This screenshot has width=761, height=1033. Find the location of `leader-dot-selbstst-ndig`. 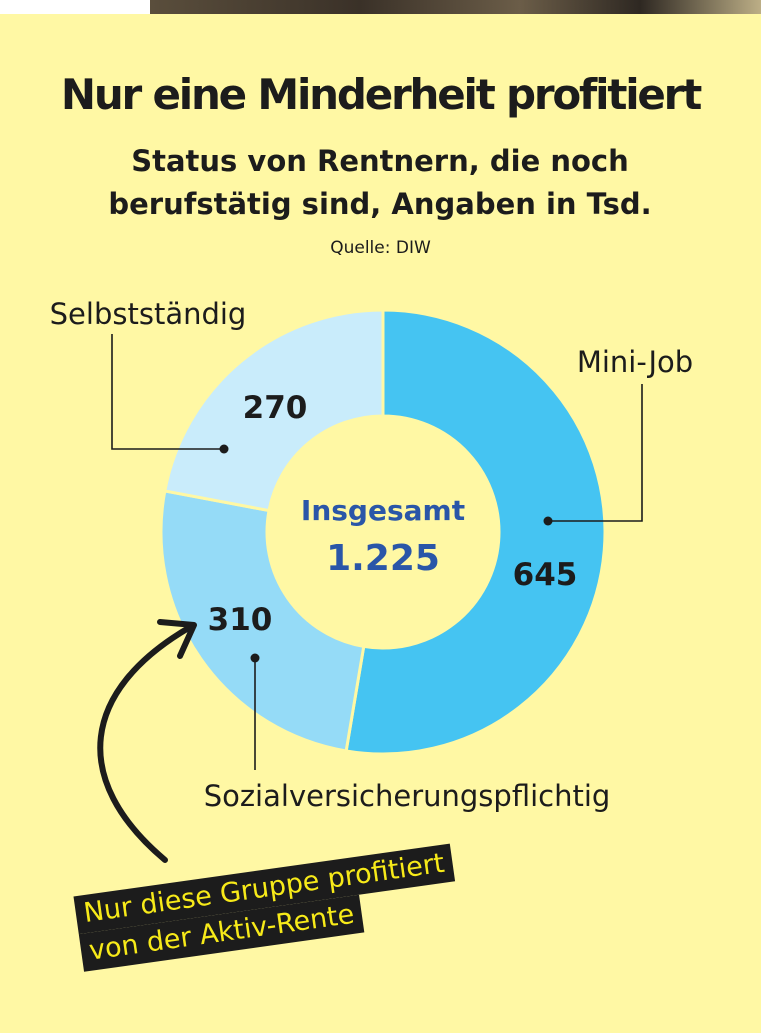

leader-dot-selbstst-ndig is located at coordinates (224, 449).